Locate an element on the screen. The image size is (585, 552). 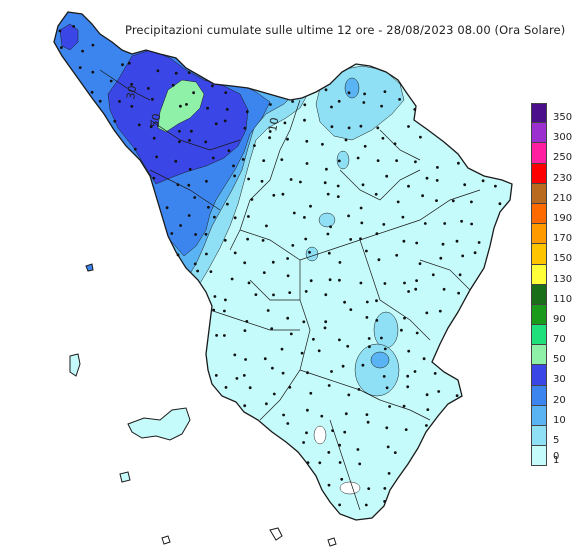
legend-row: 20 is located at coordinates (556, 395).